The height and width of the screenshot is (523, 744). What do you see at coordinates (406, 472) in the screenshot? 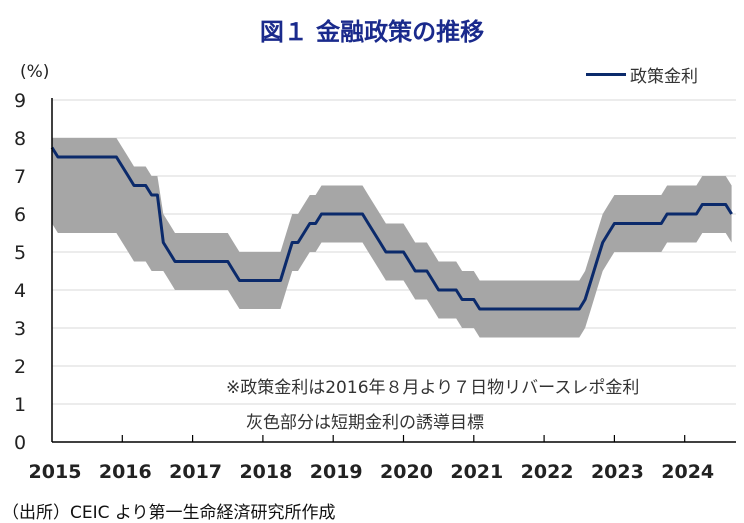
I see `x-tick-label: 2020` at bounding box center [406, 472].